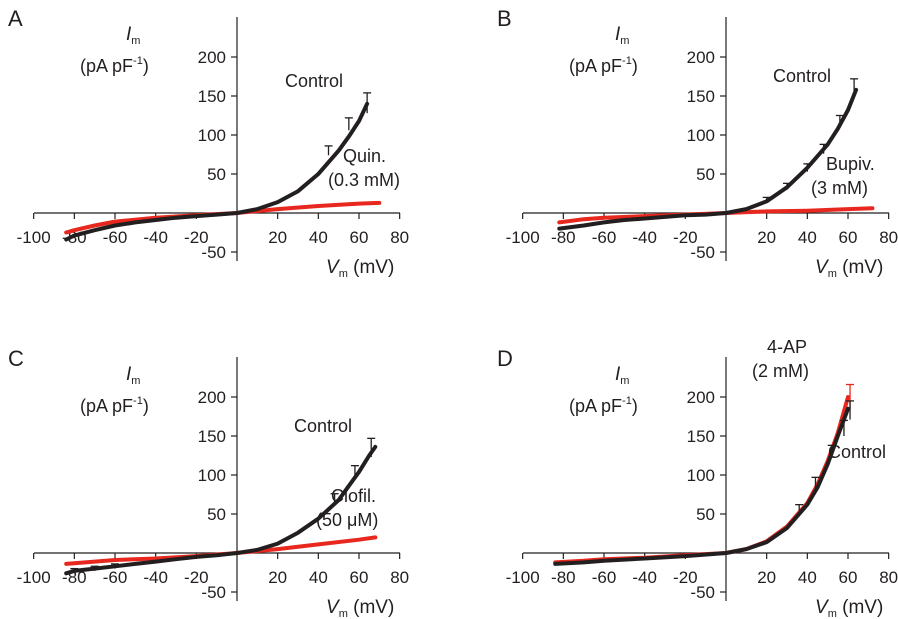 The image size is (898, 619). I want to click on series-label-drug: Bupiv., so click(850, 164).